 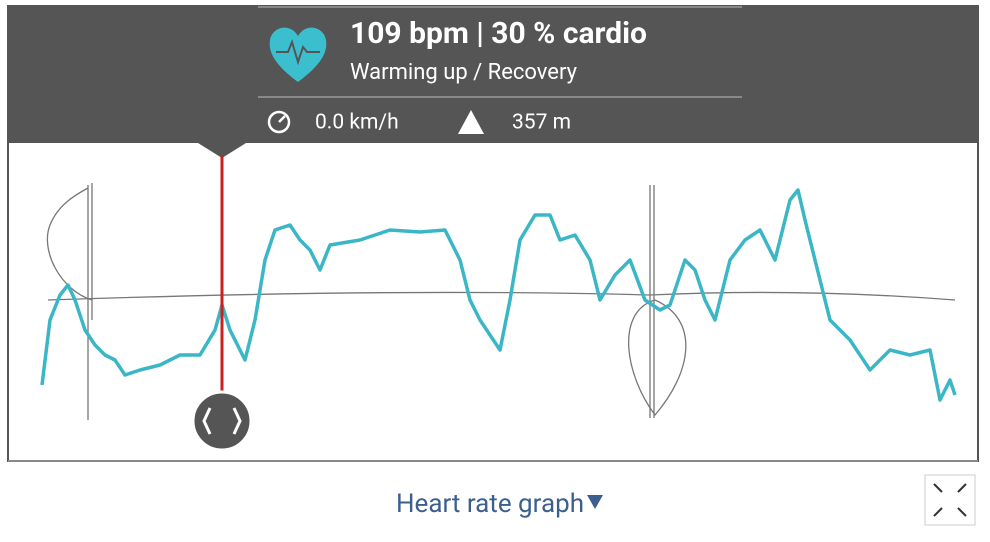 I want to click on dropdown-arrow, so click(x=595, y=502).